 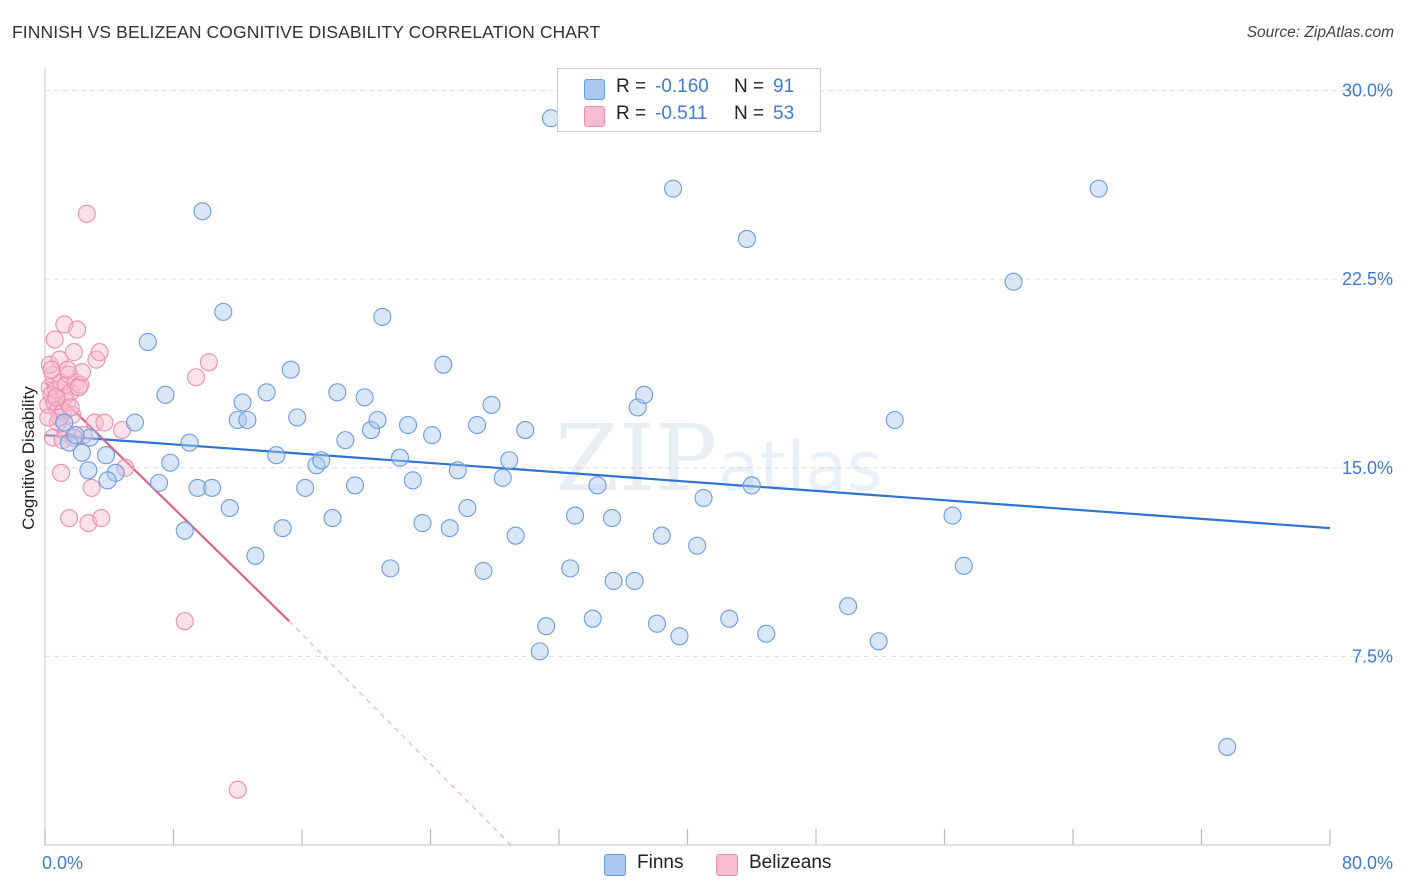 I want to click on belizeans-swatch, so click(x=594, y=116).